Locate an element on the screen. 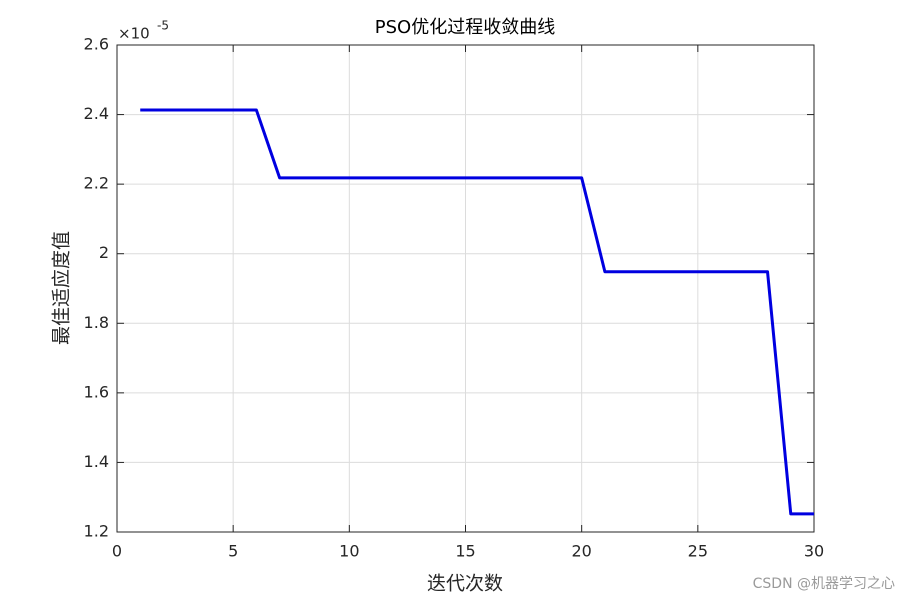 The width and height of the screenshot is (900, 600). x-tick-label: 15 is located at coordinates (465, 551).